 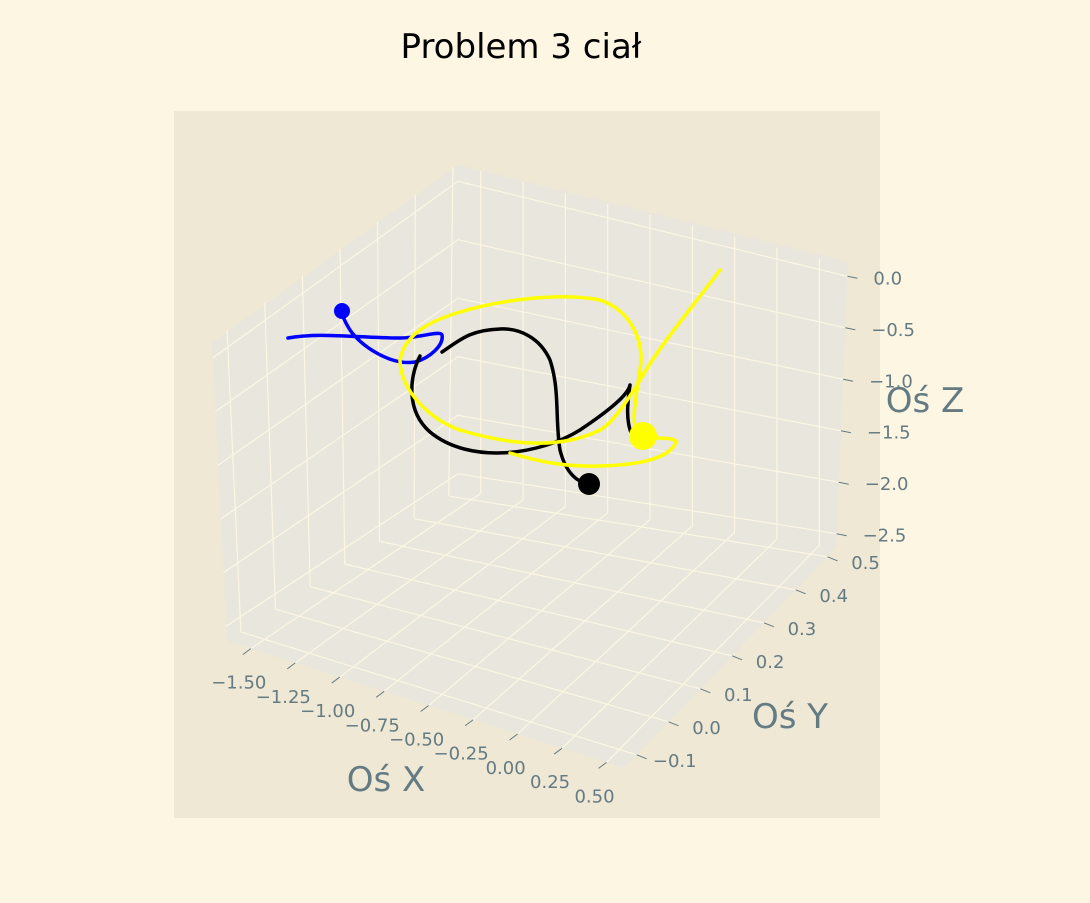 What do you see at coordinates (925, 401) in the screenshot?
I see `z-axis-label: Oś Z` at bounding box center [925, 401].